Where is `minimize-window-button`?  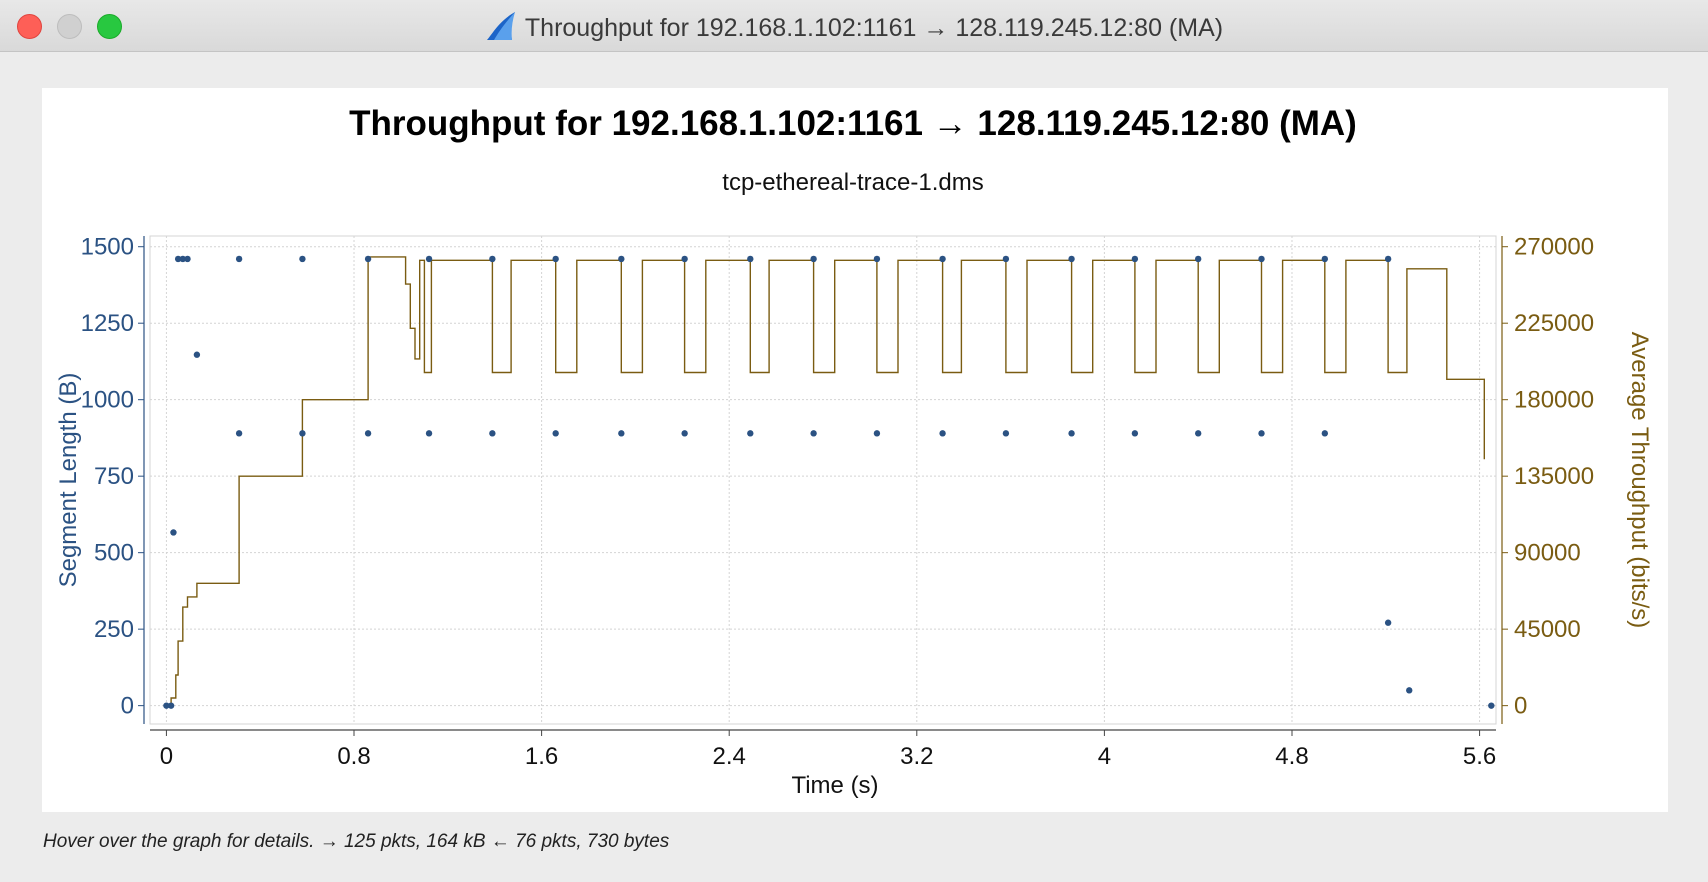 minimize-window-button is located at coordinates (69, 26).